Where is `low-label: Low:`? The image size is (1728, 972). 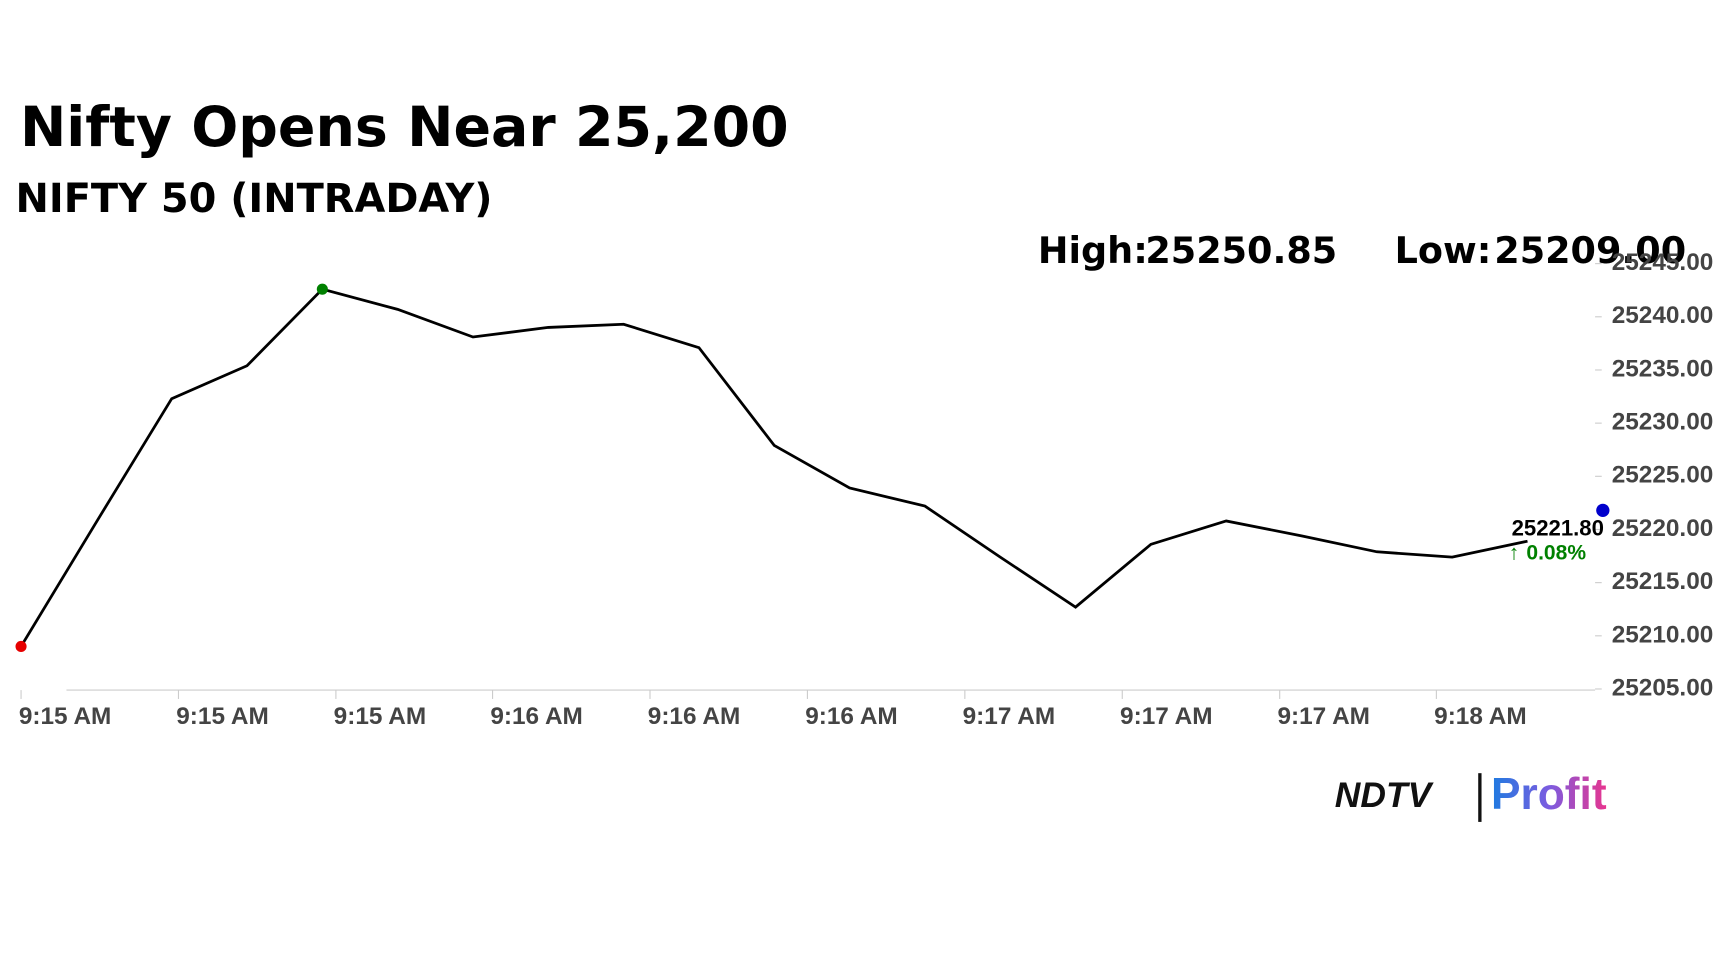
low-label: Low: is located at coordinates (1443, 250).